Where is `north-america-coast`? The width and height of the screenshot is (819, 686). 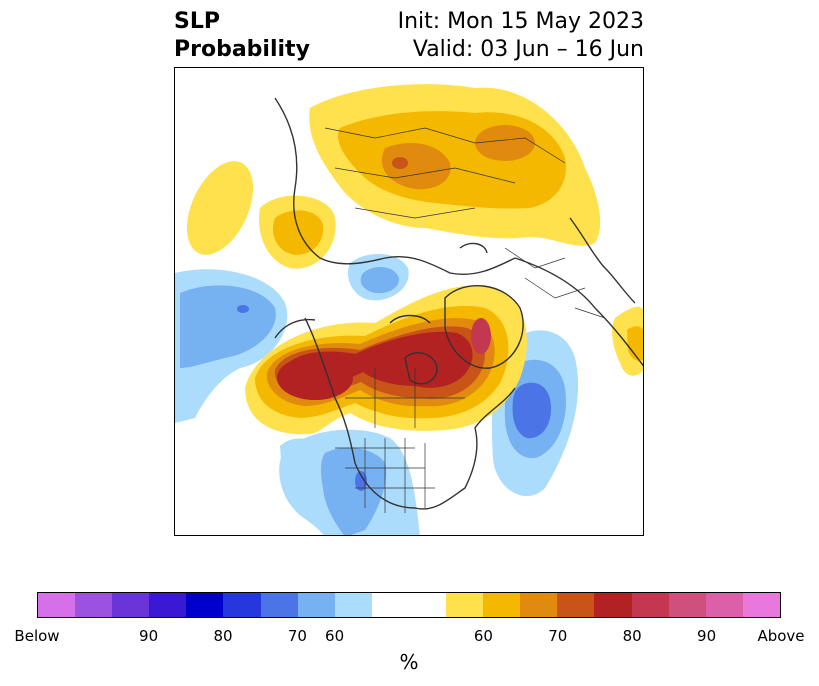 north-america-coast is located at coordinates (410, 413).